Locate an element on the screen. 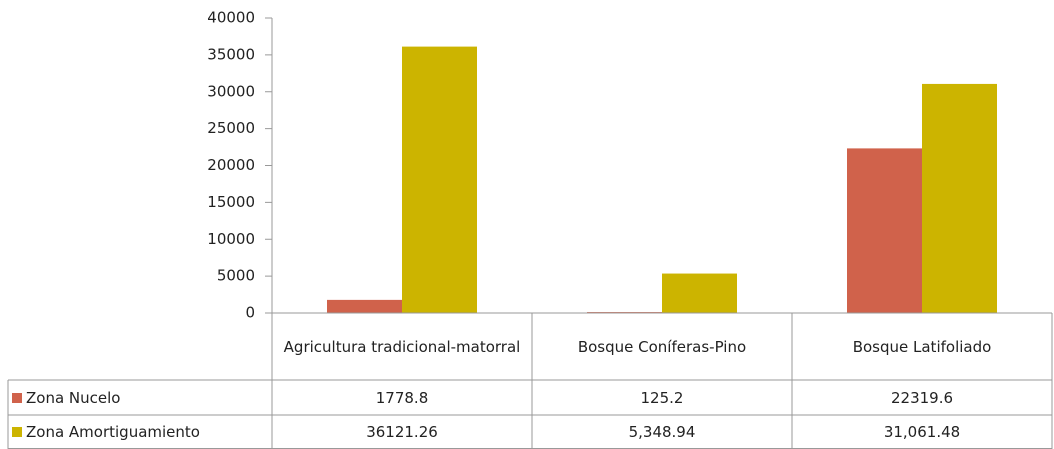  data-label: 5,348.94 is located at coordinates (662, 432).